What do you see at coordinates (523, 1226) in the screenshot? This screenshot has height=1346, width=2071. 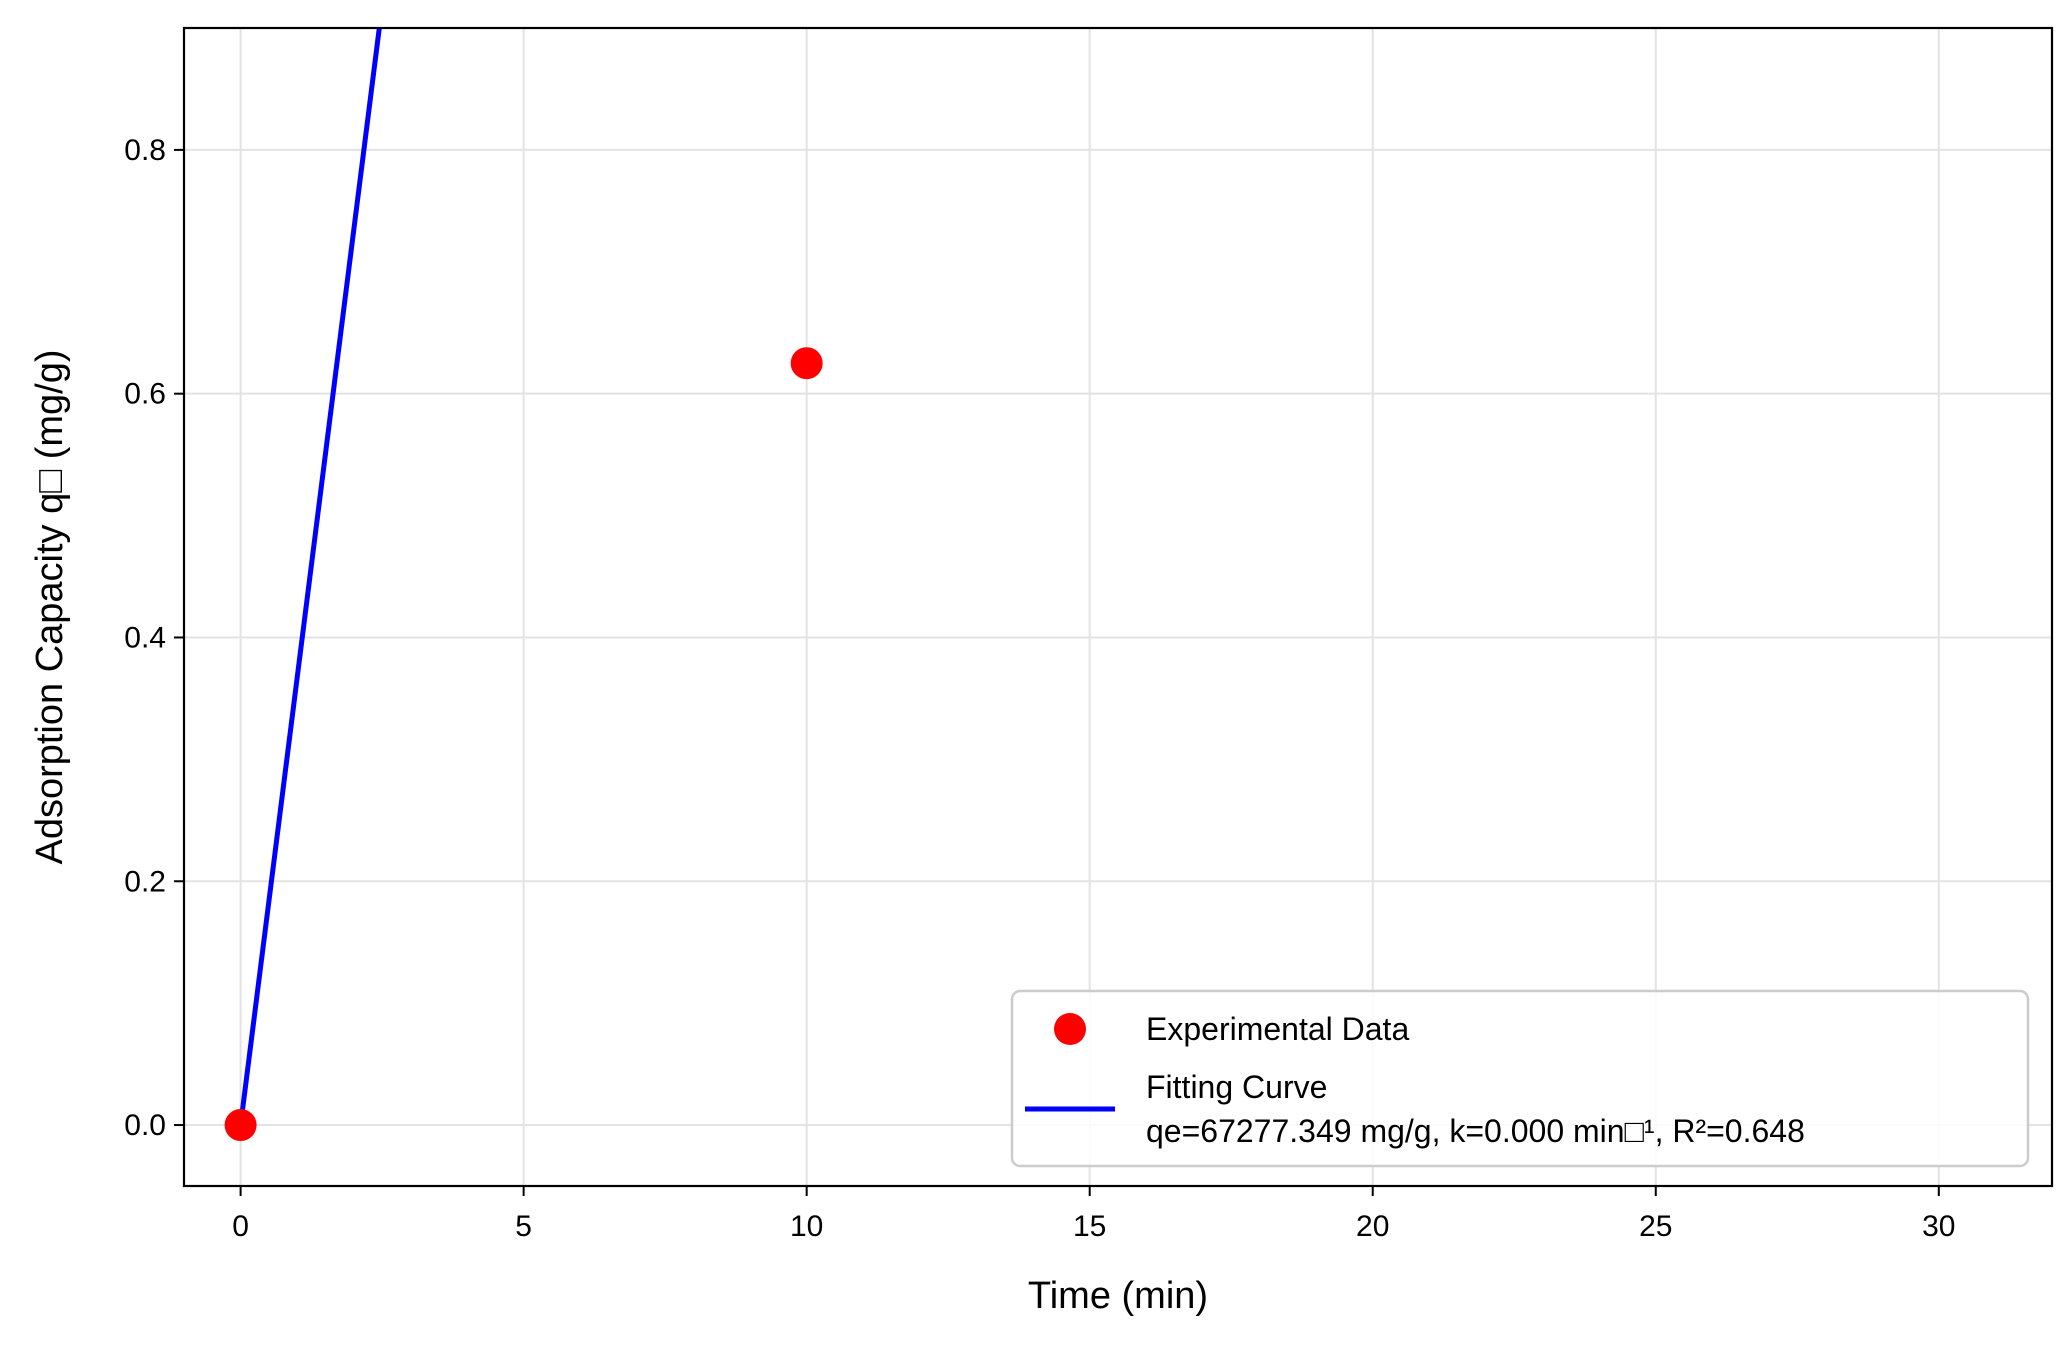 I see `x-tick-label: 5` at bounding box center [523, 1226].